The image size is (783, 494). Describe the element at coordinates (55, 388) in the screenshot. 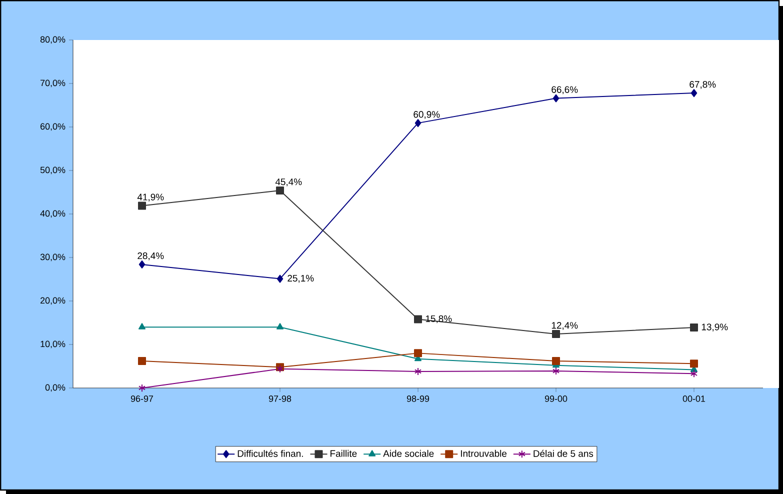

I see `y-tick-label: 0,0%` at that location.